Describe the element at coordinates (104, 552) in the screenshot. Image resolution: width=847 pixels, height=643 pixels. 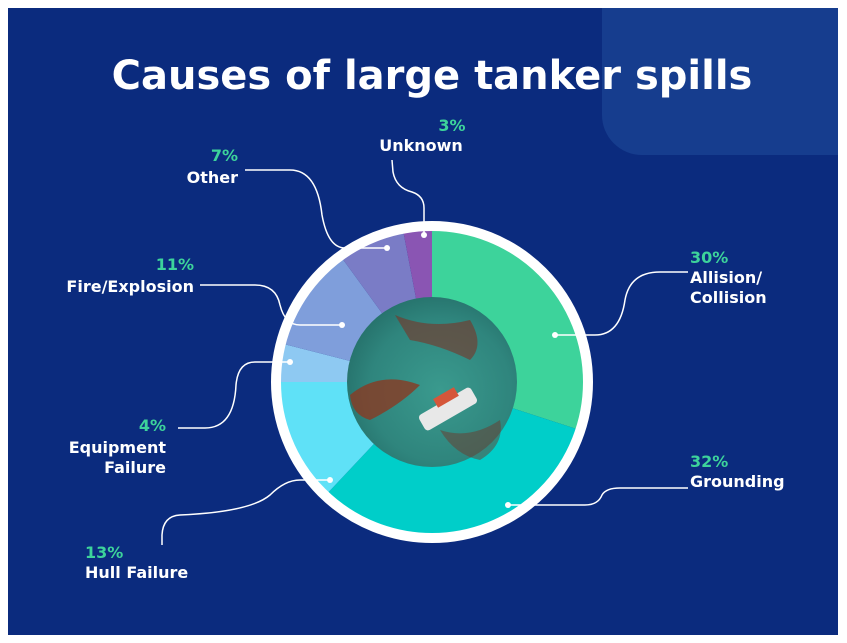
I see `value-label: 13%` at that location.